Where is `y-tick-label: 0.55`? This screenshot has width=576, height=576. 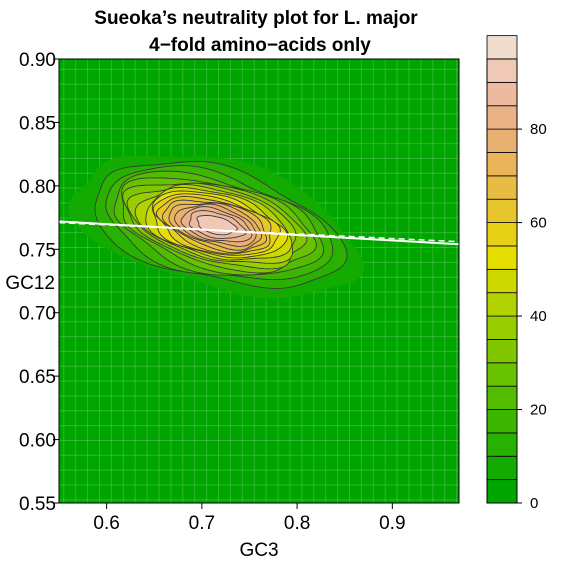 y-tick-label: 0.55 is located at coordinates (37, 504).